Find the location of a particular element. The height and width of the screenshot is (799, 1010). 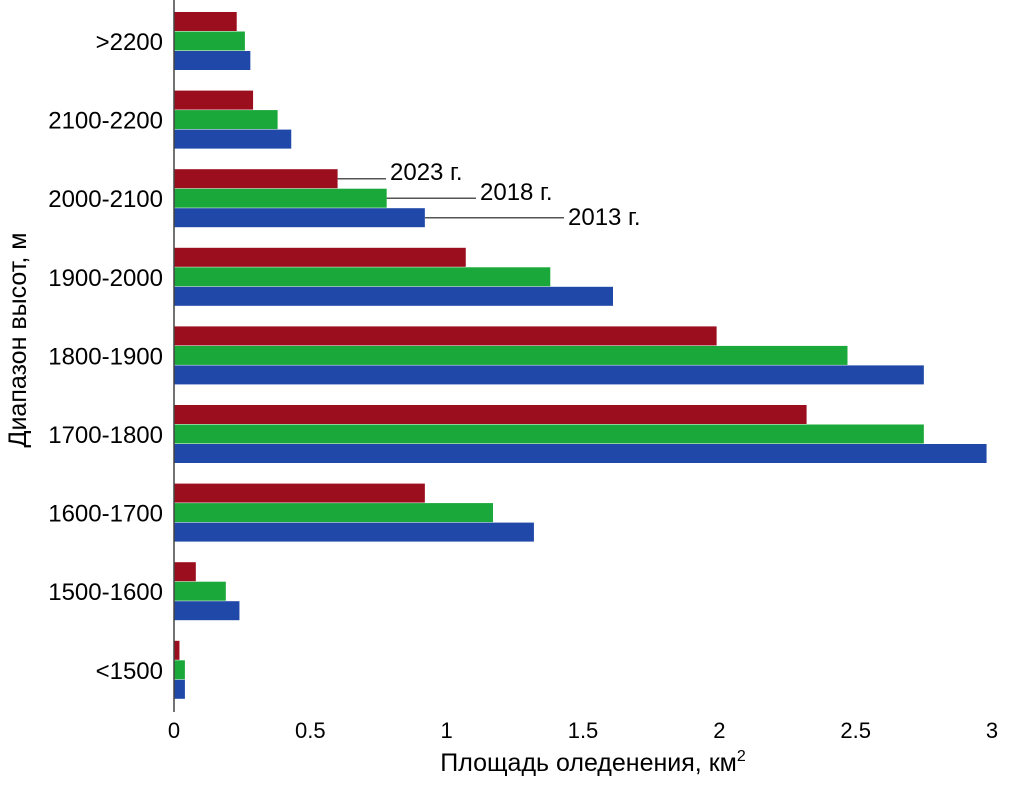

x-tick-label: 1 is located at coordinates (447, 730).